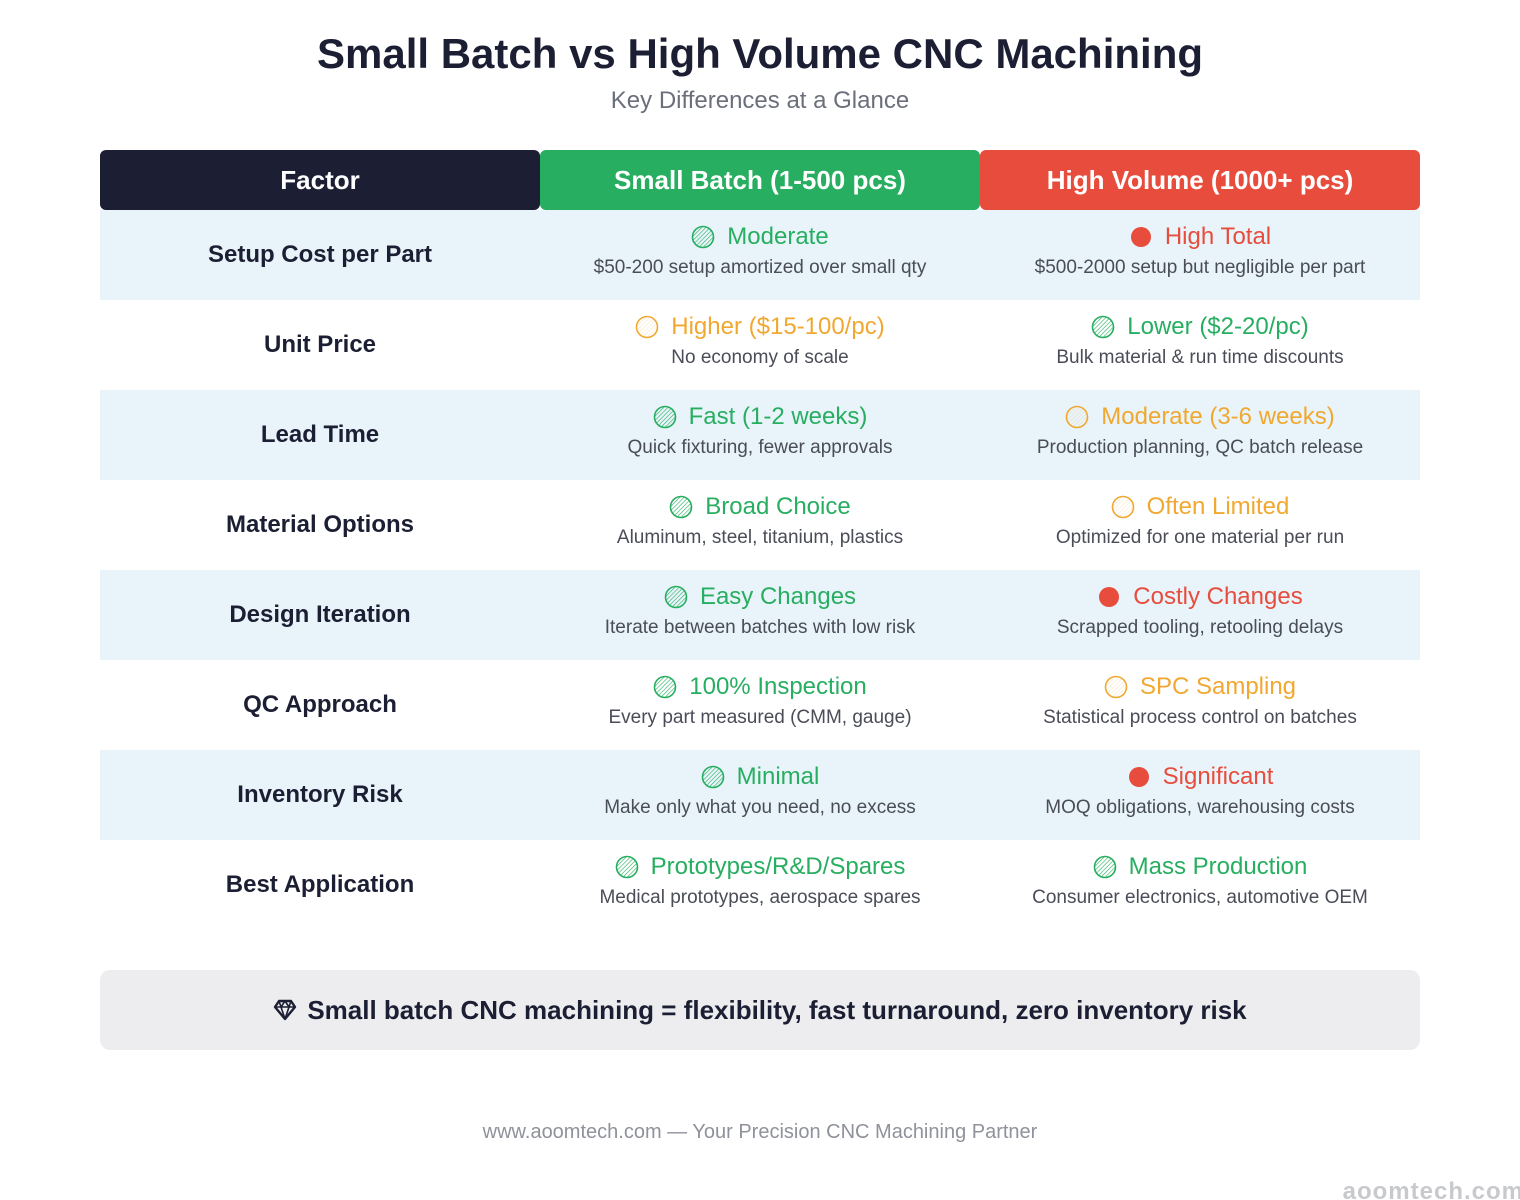  What do you see at coordinates (320, 794) in the screenshot?
I see `factor-label: Inventory Risk` at bounding box center [320, 794].